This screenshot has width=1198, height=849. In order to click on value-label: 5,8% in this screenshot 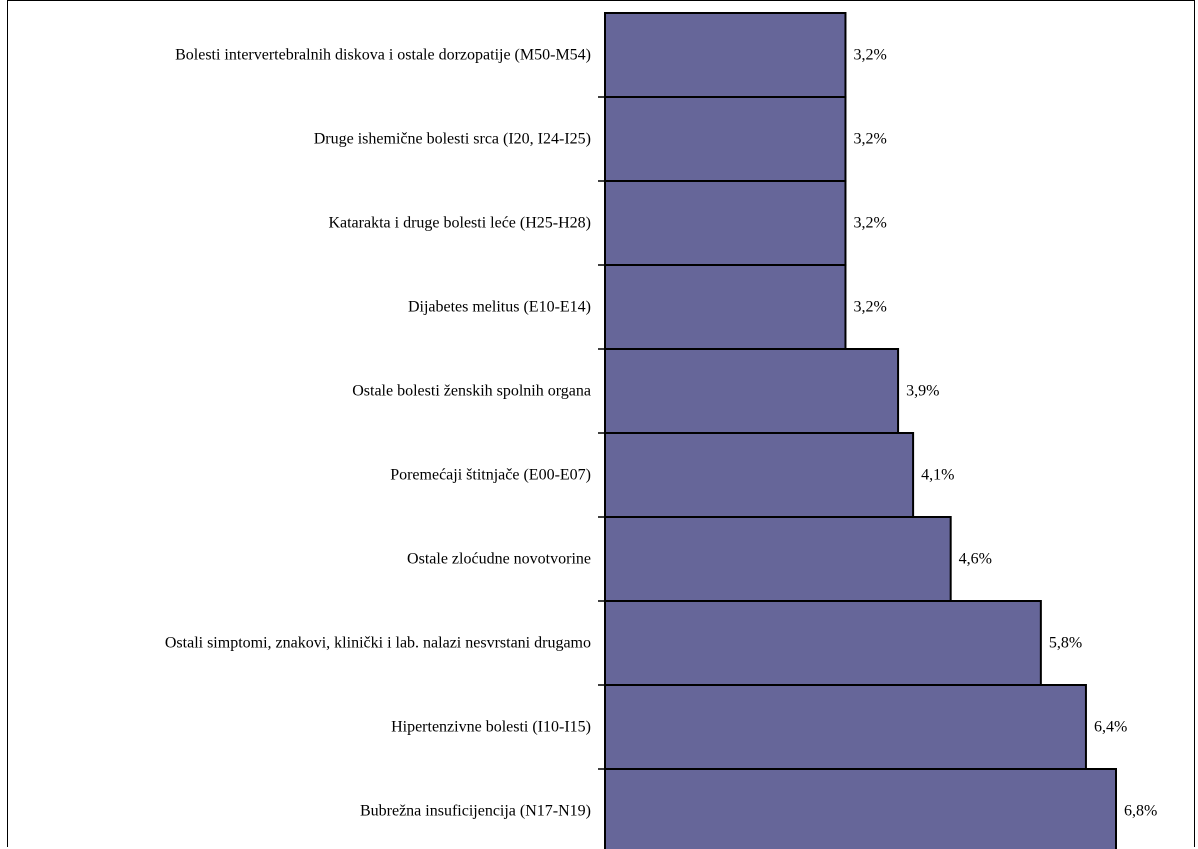, I will do `click(1065, 643)`.